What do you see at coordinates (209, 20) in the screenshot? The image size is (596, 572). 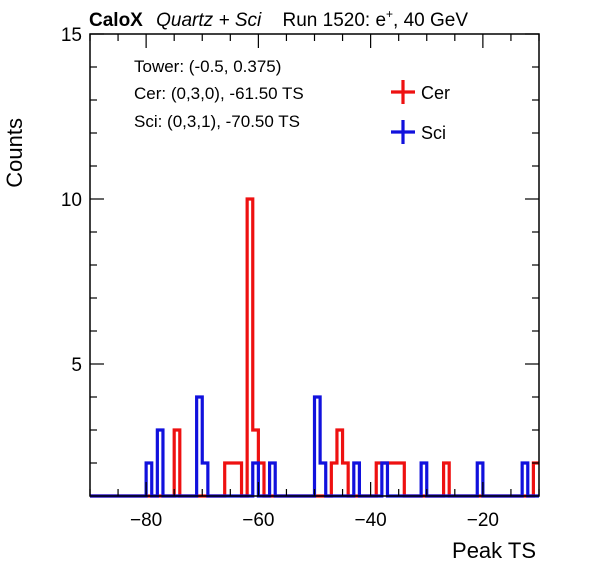 I see `header-subtitle: Quartz + Sci` at bounding box center [209, 20].